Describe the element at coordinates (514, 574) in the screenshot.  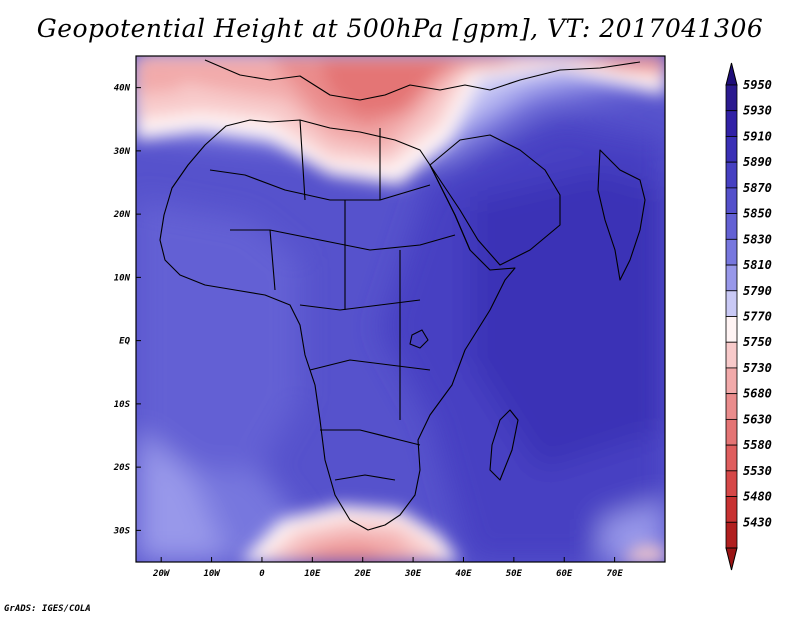
I see `lon-tick-label: 50E` at that location.